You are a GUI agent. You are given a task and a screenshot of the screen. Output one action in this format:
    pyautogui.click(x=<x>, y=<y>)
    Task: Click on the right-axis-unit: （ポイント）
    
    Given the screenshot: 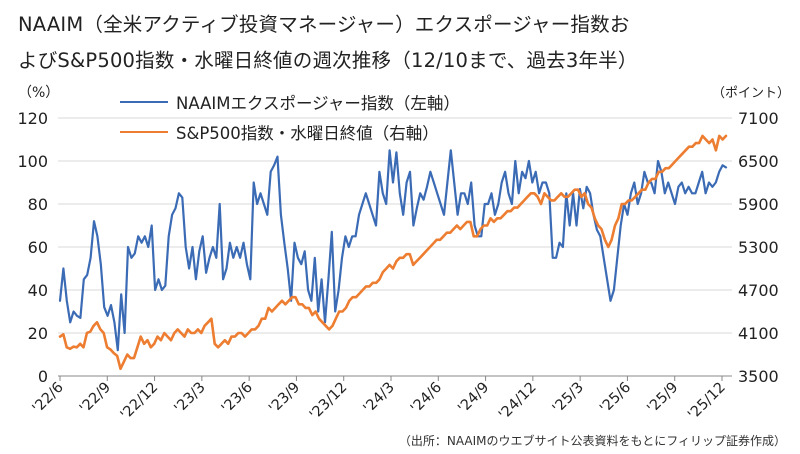 What is the action you would take?
    pyautogui.click(x=750, y=93)
    